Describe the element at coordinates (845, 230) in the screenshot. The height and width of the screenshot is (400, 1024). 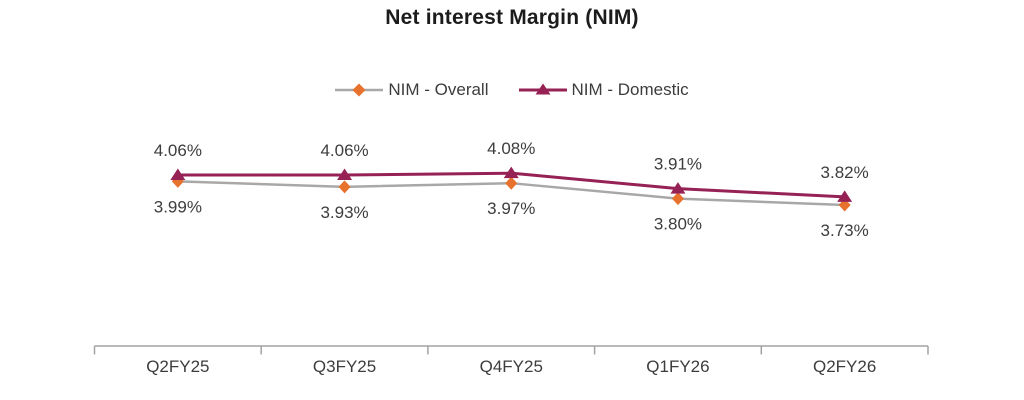
I see `data-label-0: 3.73%` at that location.